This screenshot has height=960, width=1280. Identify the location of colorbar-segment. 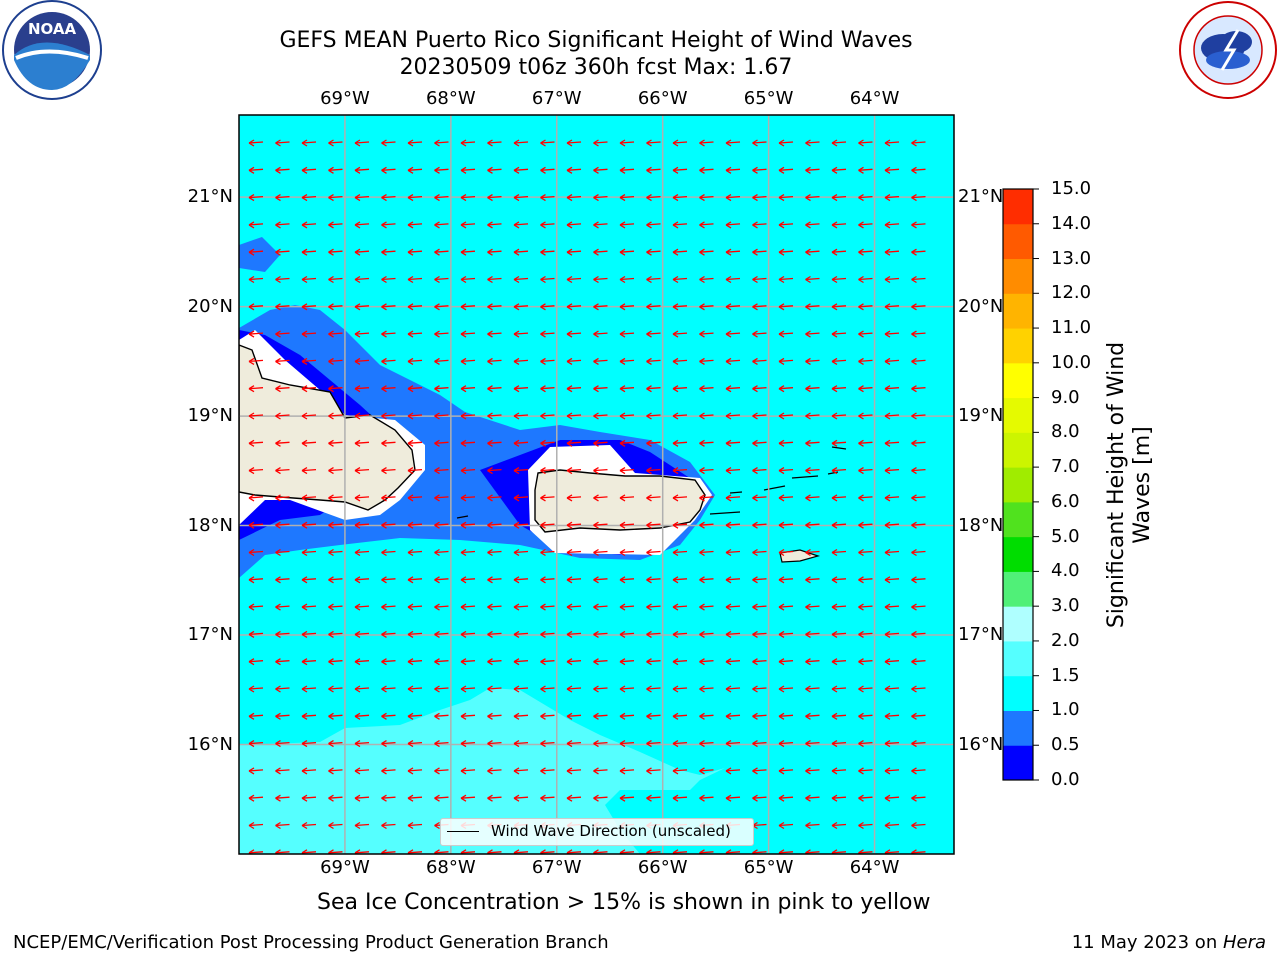
(1018, 241).